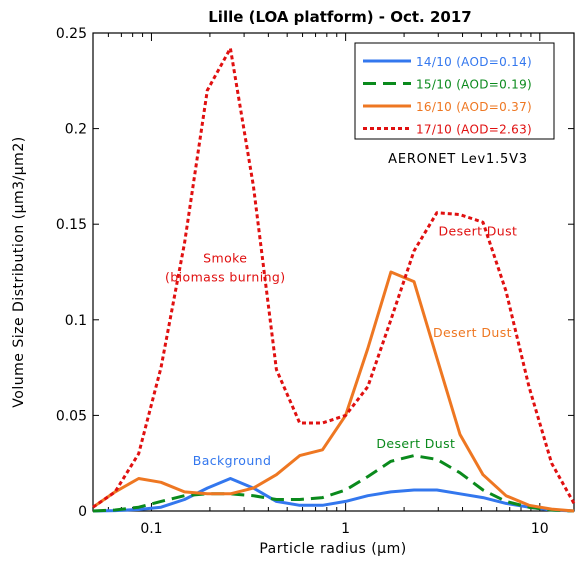  What do you see at coordinates (345, 529) in the screenshot?
I see `x-tick-label: 1` at bounding box center [345, 529].